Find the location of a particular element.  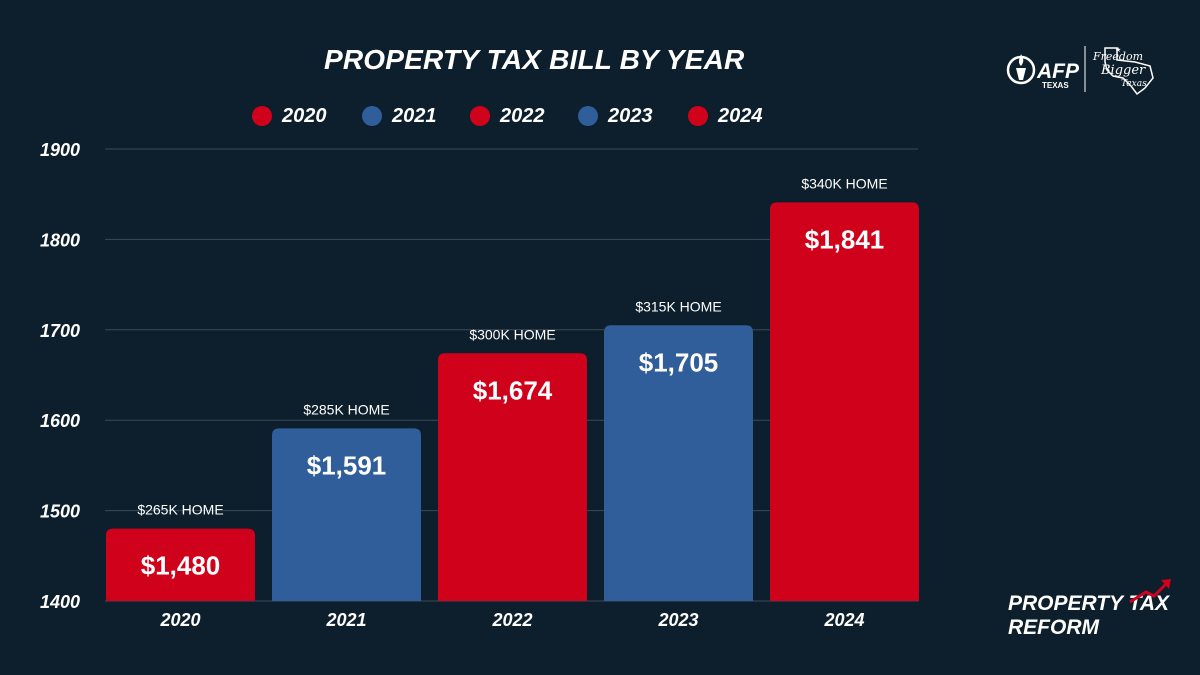

slogan-freedom: Freedom is located at coordinates (1117, 56).